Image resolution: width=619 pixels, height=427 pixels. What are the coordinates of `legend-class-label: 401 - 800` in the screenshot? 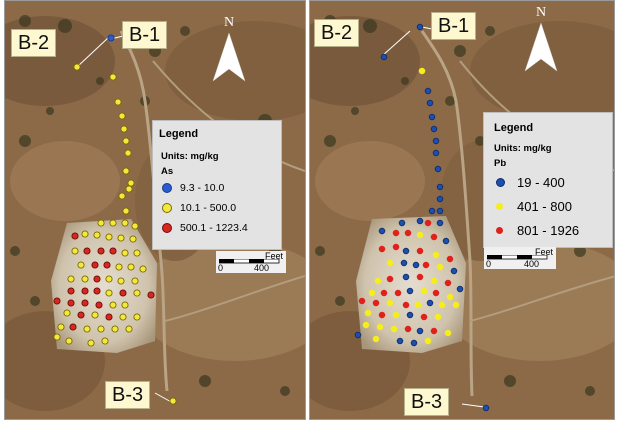 It's located at (544, 206).